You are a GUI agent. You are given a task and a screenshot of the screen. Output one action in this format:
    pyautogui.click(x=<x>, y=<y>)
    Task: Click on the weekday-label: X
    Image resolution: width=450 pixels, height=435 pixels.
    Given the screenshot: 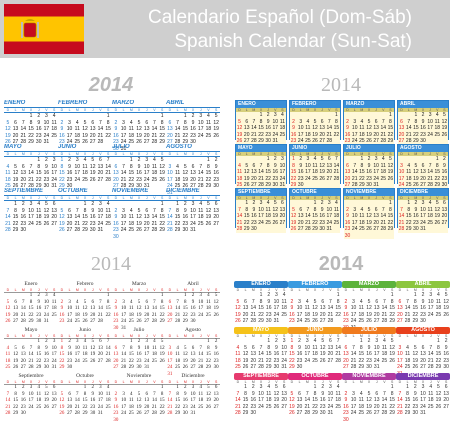 What is the action you would take?
    pyautogui.click(x=31, y=110)
    